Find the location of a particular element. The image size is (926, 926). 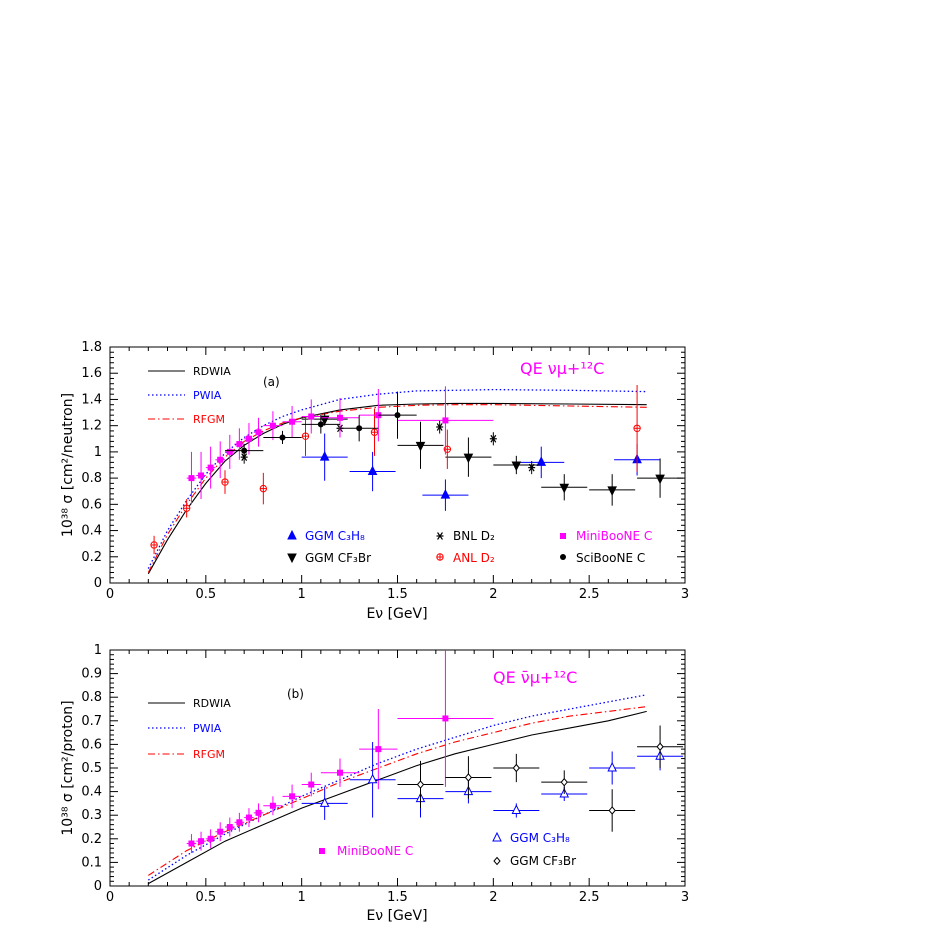

legend-marker-sciboone-c is located at coordinates (563, 557).